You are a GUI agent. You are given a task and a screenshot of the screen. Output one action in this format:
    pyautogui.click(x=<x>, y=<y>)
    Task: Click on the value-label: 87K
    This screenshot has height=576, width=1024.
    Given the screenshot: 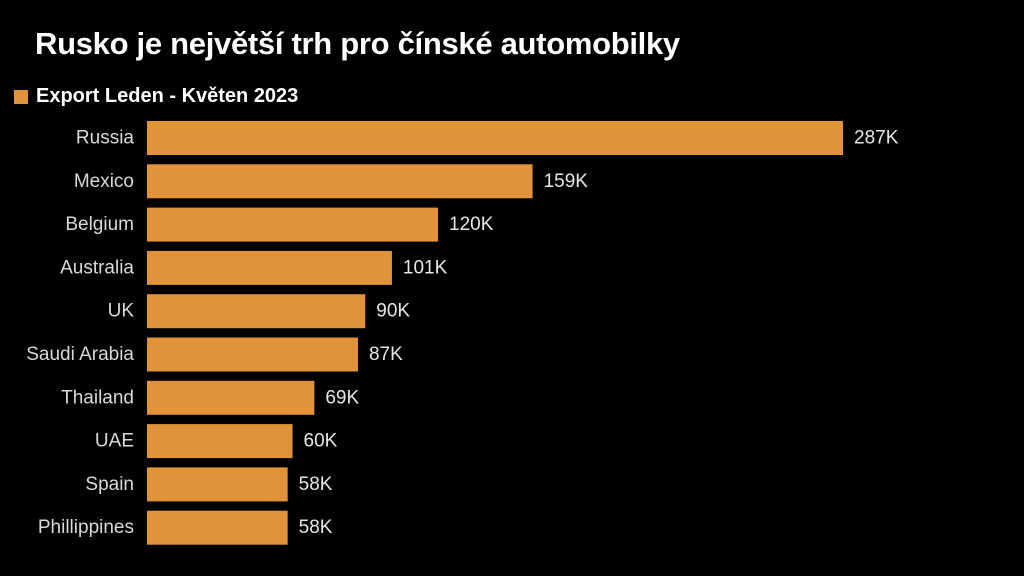 What is the action you would take?
    pyautogui.click(x=386, y=354)
    